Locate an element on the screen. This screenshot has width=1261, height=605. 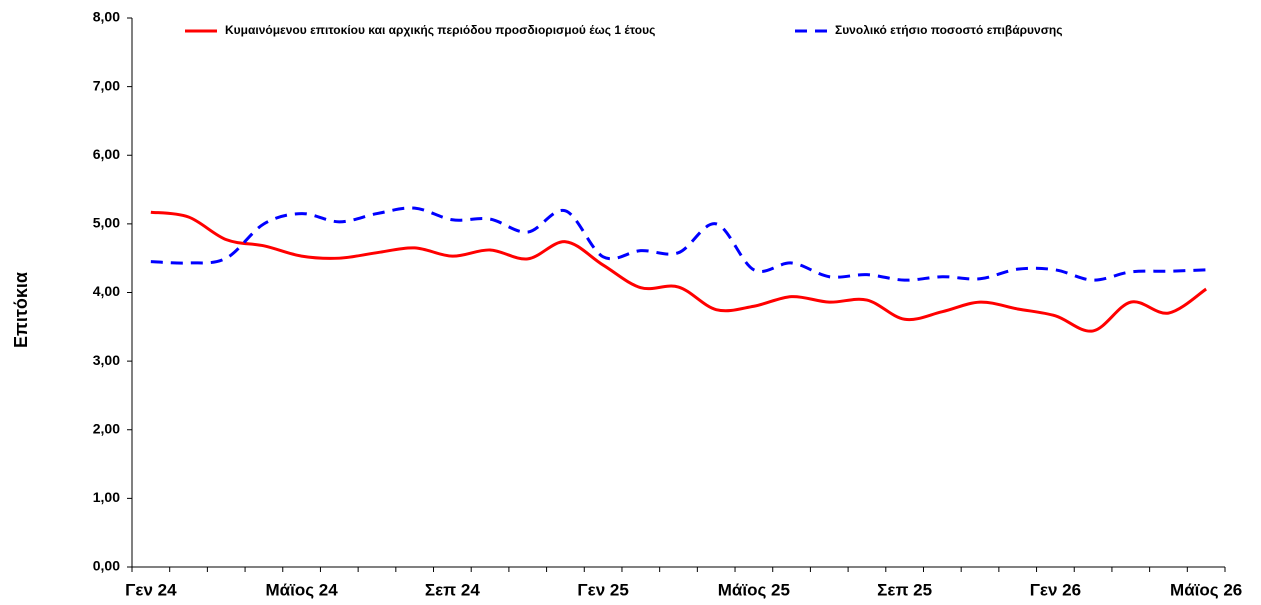
series-line is located at coordinates (678, 244).